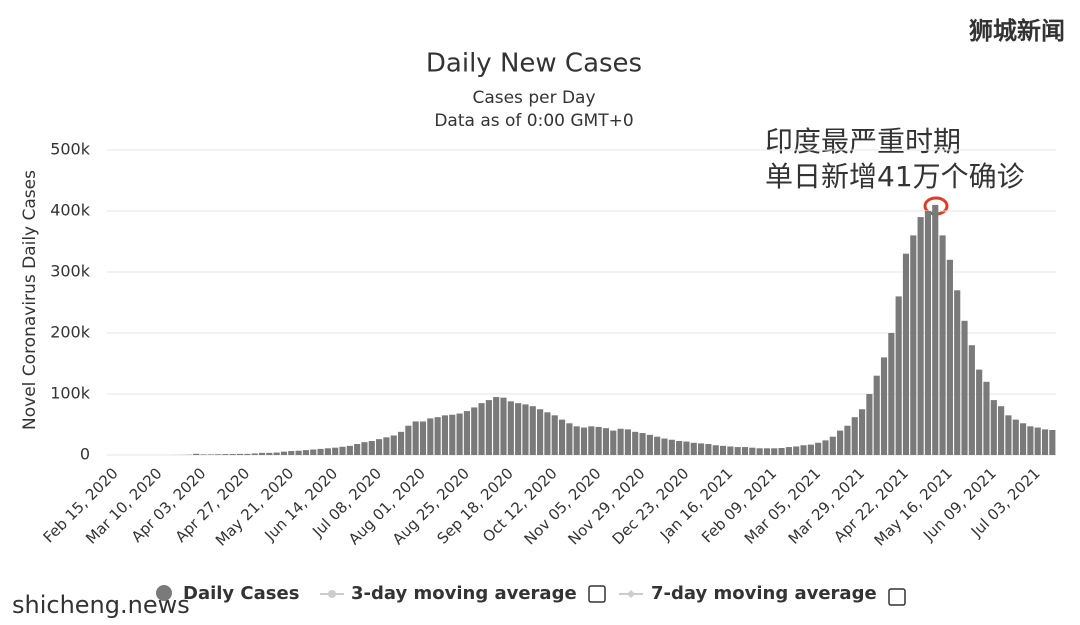  What do you see at coordinates (70, 271) in the screenshot?
I see `y-tick-label: 300k` at bounding box center [70, 271].